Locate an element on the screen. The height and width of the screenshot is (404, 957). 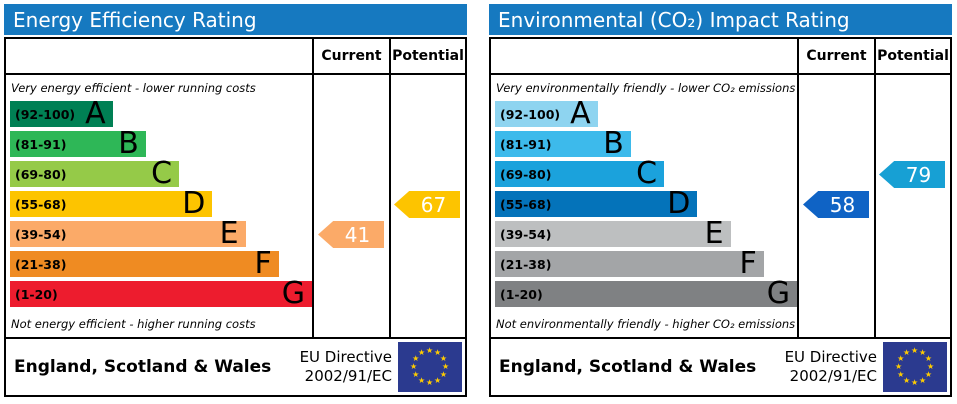
energy-table-header: Current Potential is located at coordinates (235, 57).